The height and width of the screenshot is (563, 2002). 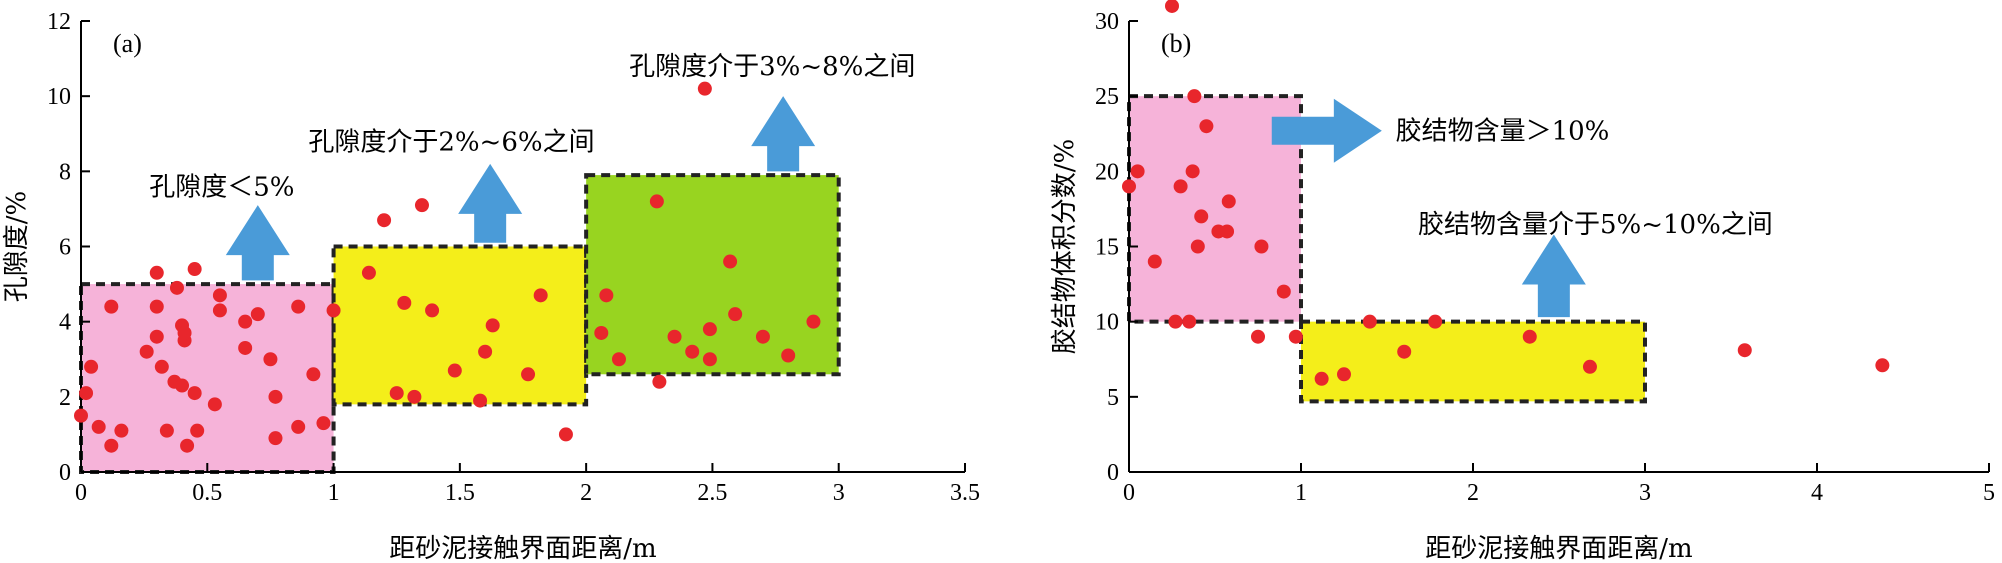 What do you see at coordinates (460, 493) in the screenshot?
I see `x-tick-label: 1.5` at bounding box center [460, 493].